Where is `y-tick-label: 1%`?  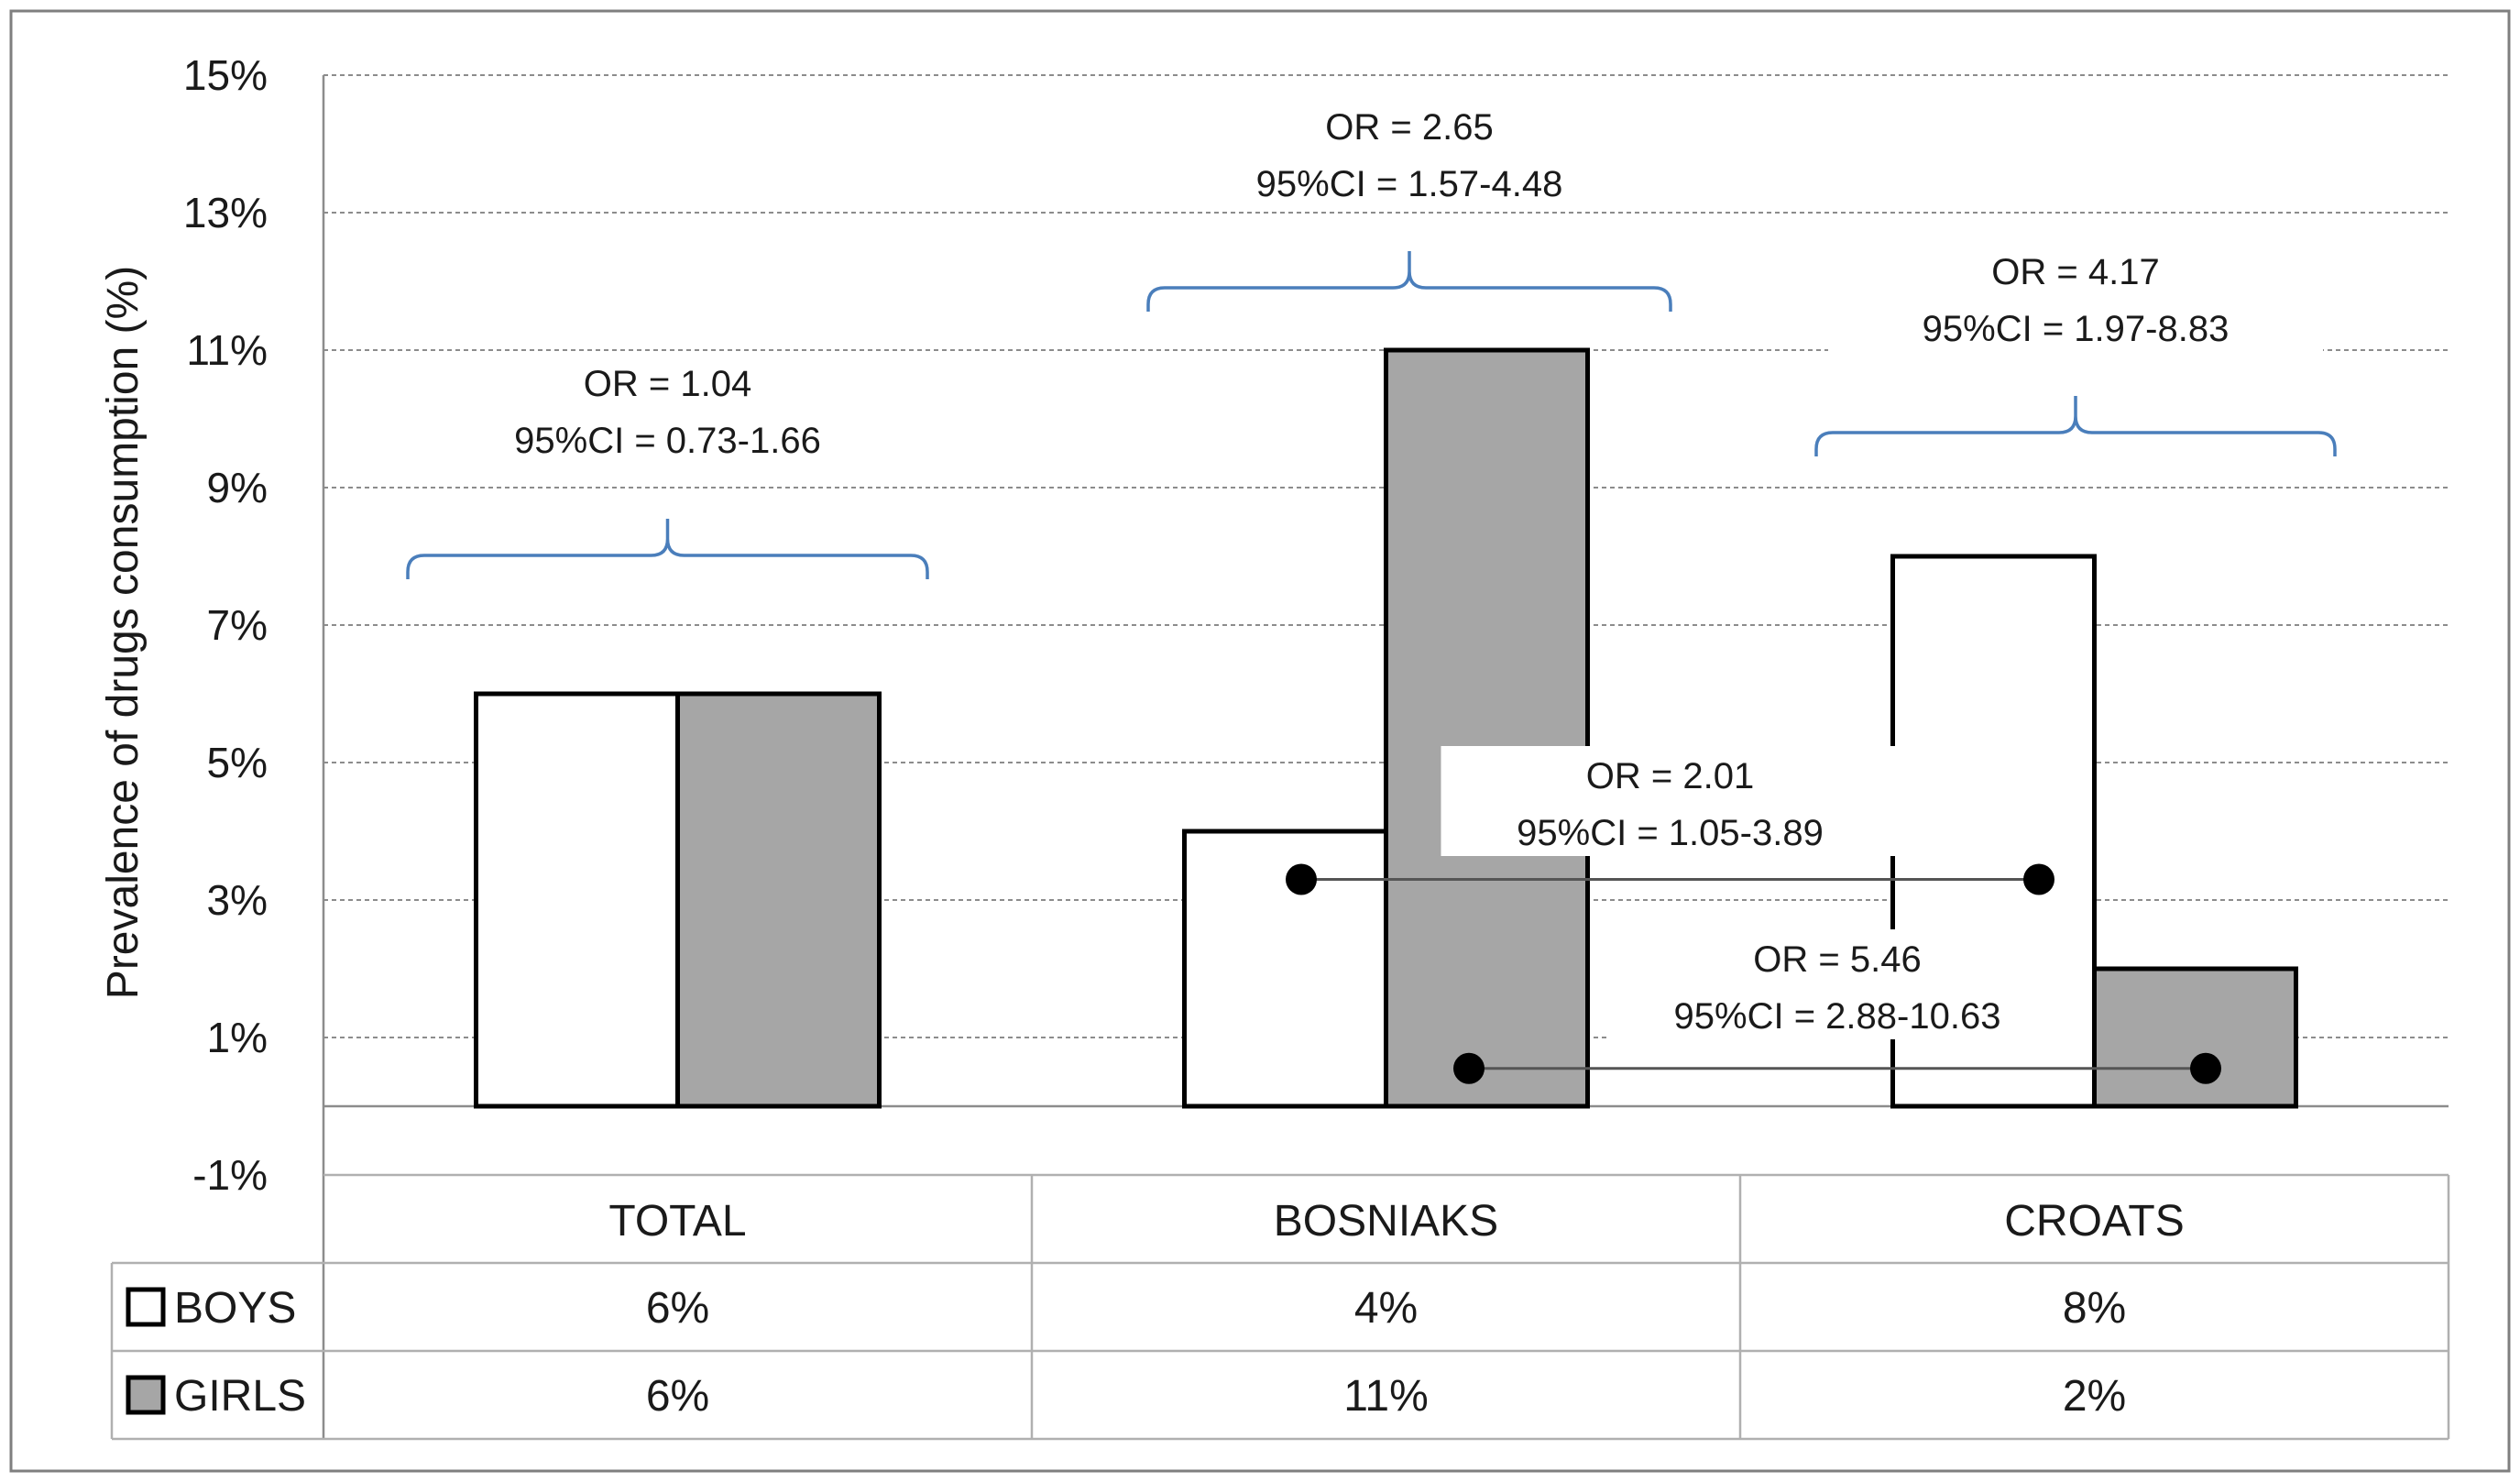 y-tick-label: 1% is located at coordinates (237, 1037).